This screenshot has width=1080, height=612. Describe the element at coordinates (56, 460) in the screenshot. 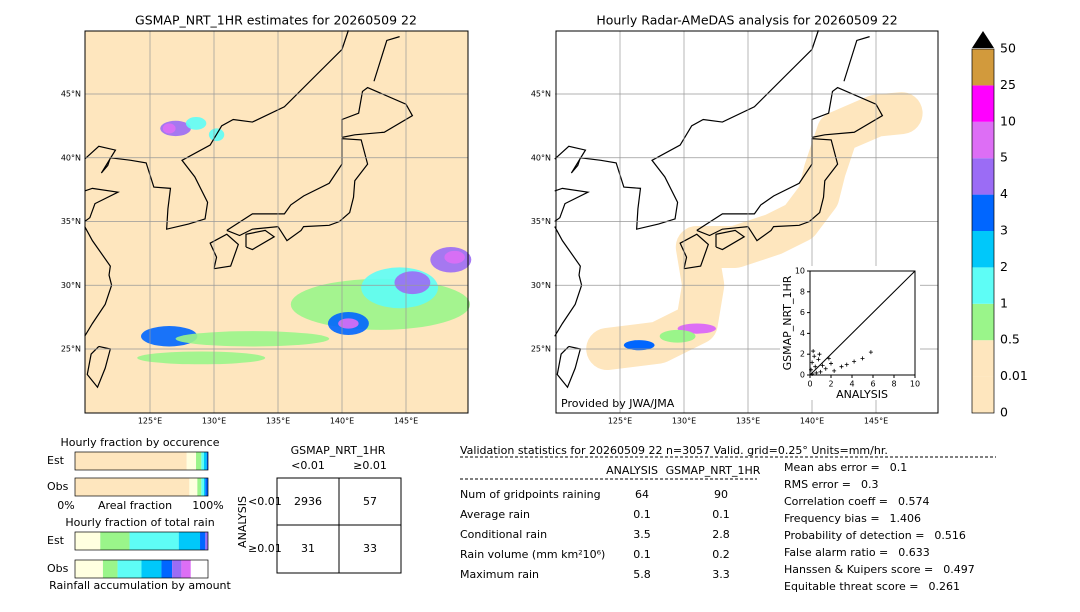

I see `row-label: Est` at that location.